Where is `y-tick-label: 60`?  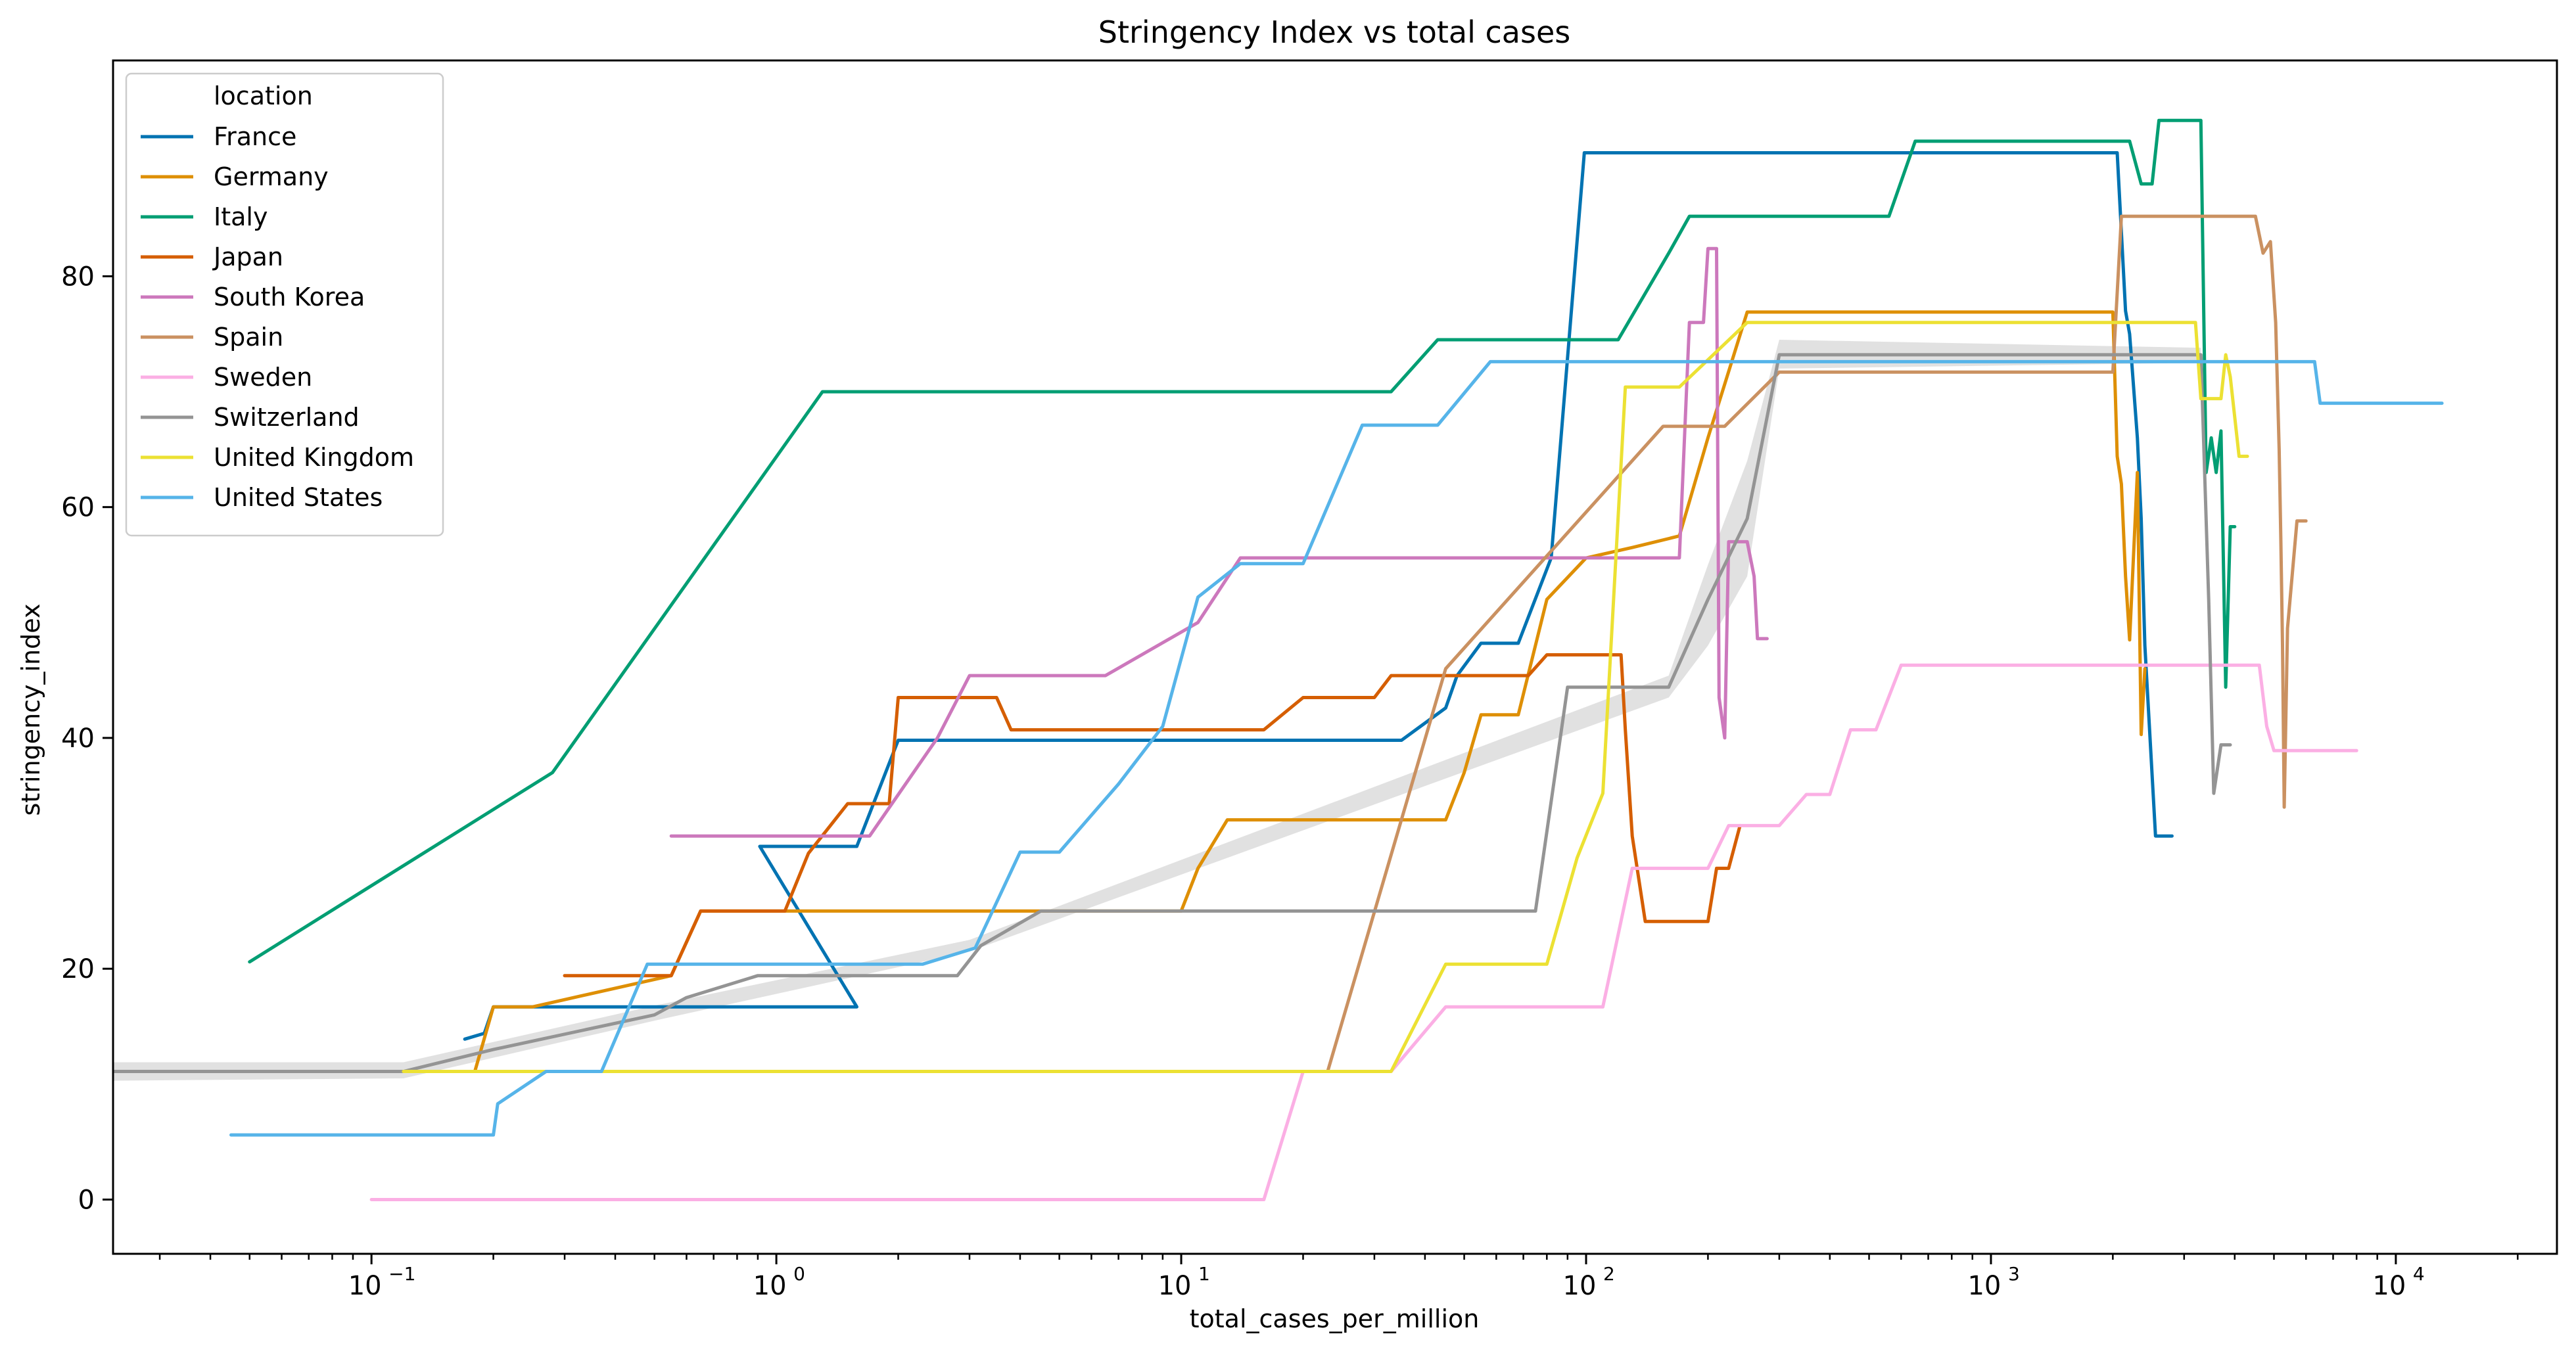
y-tick-label: 60 is located at coordinates (78, 508).